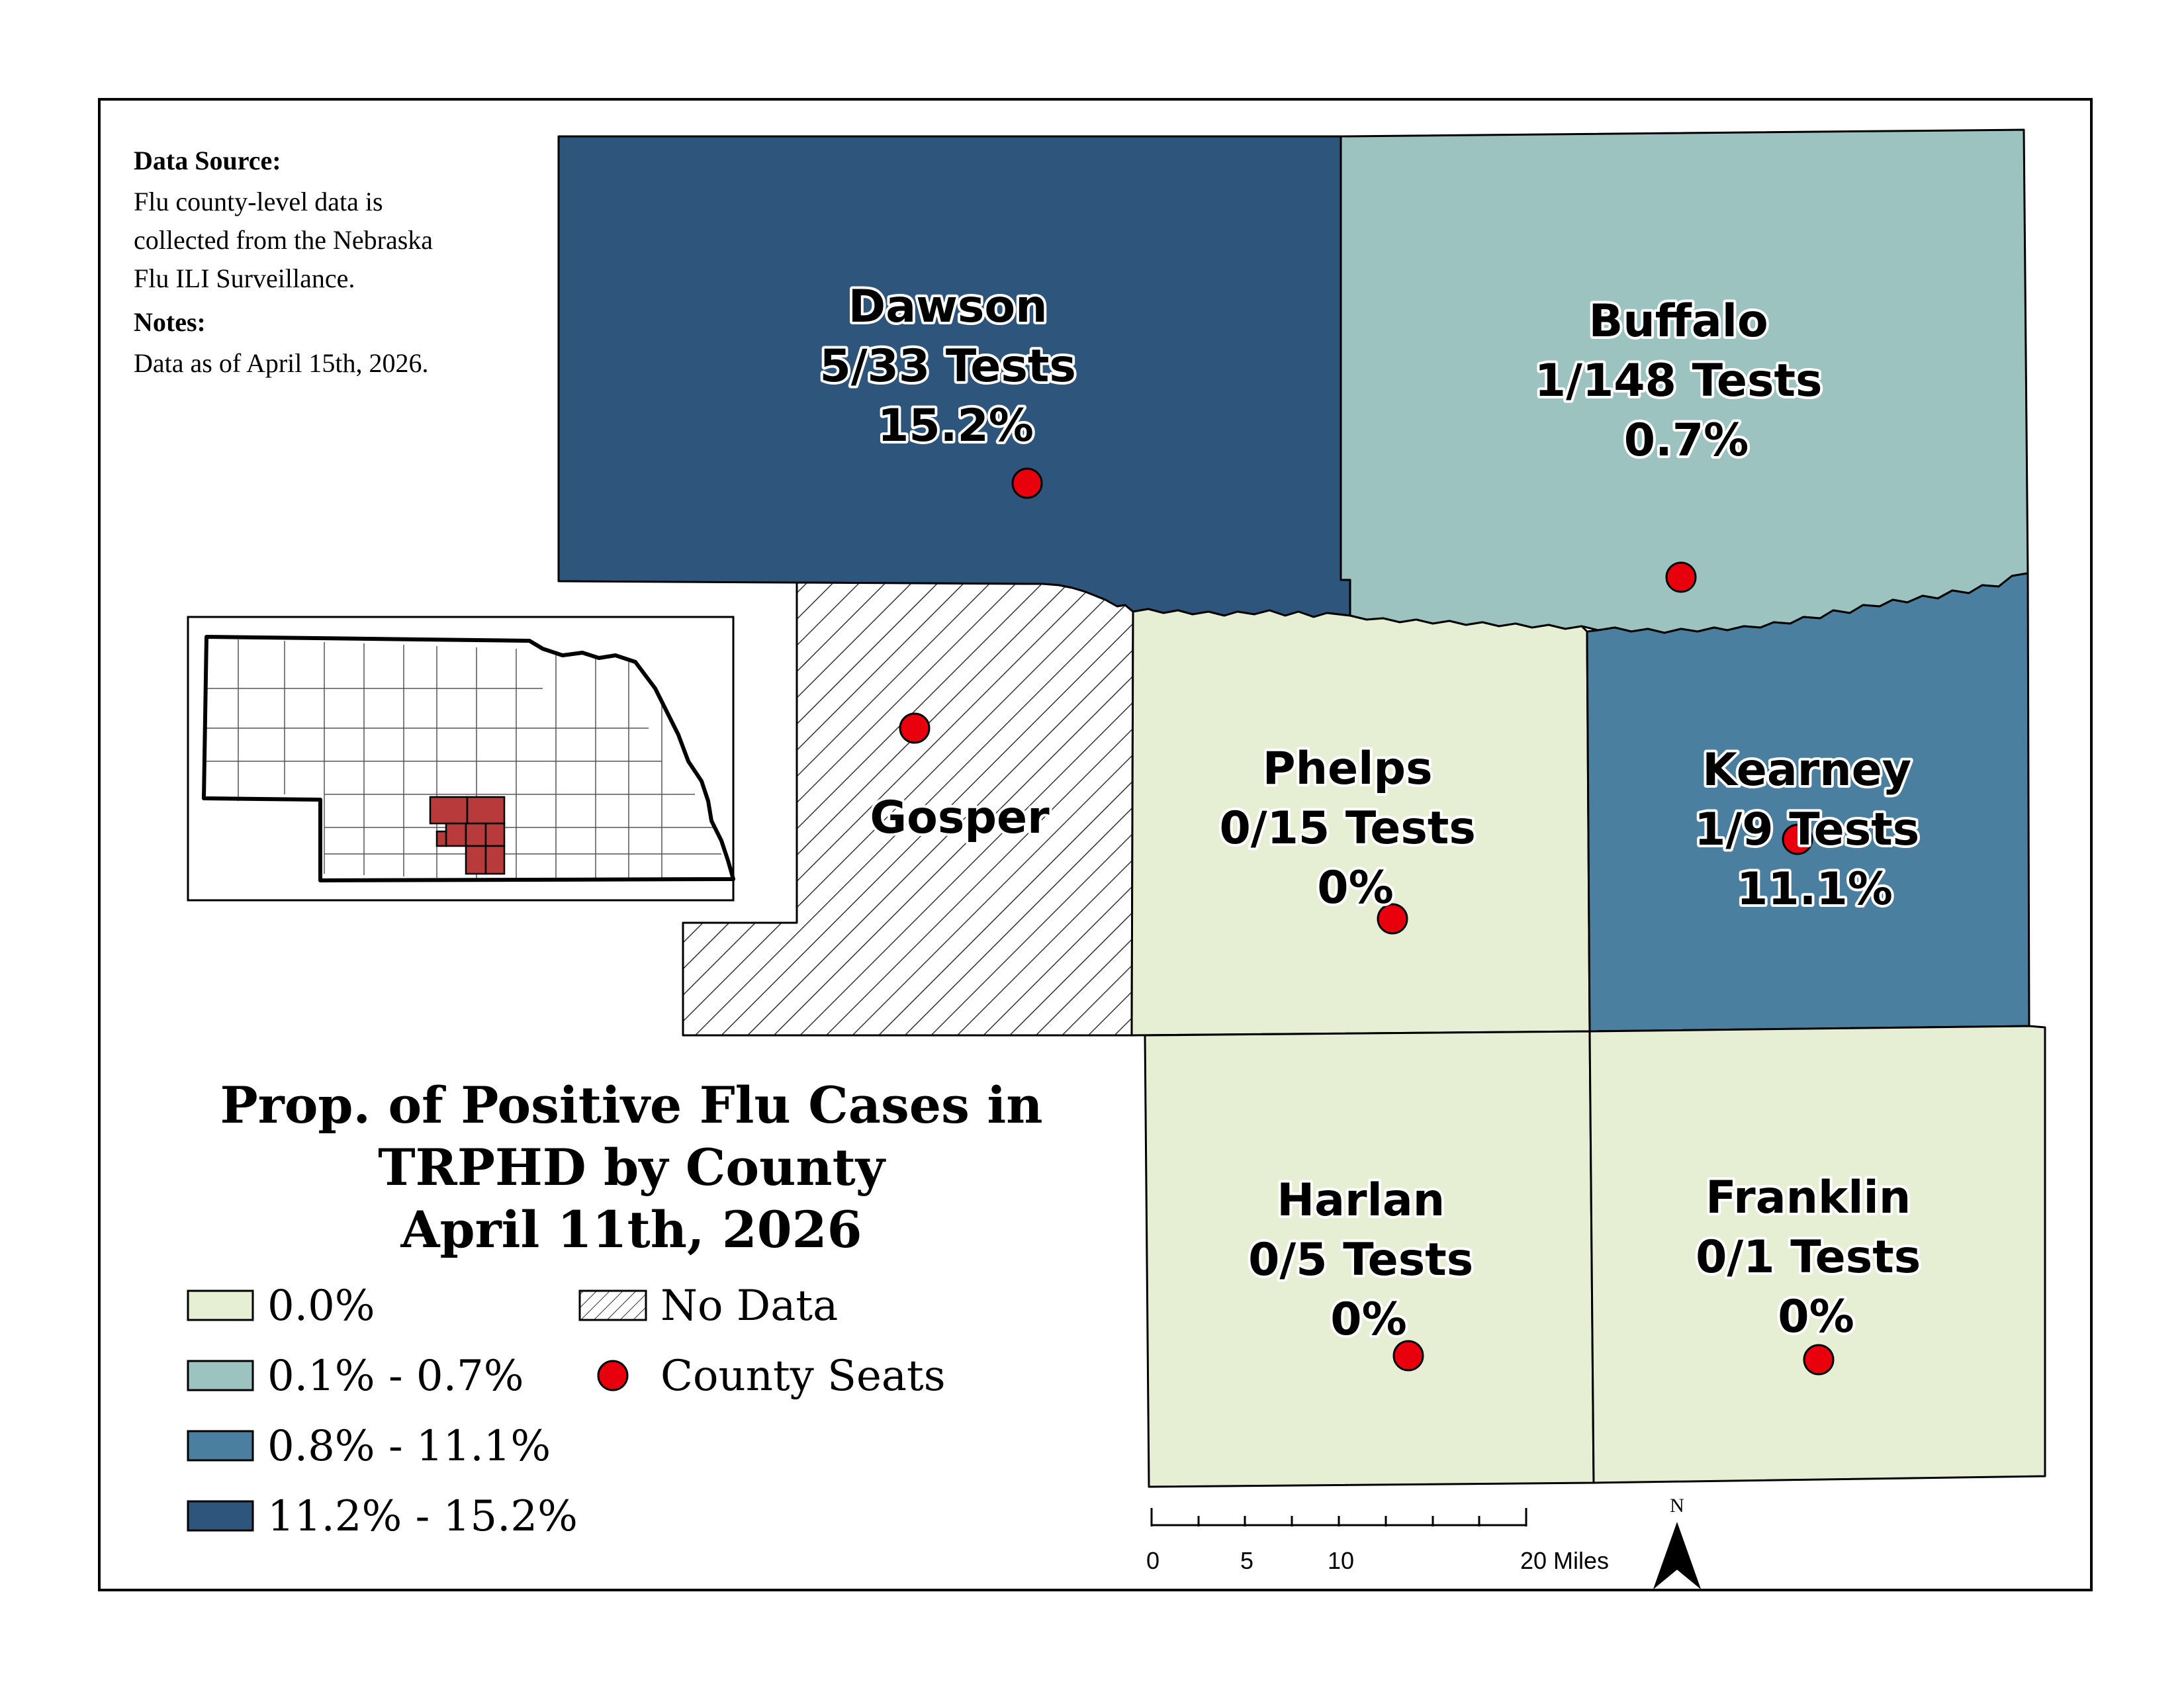  What do you see at coordinates (1678, 1542) in the screenshot?
I see `north-arrow-icon: N` at bounding box center [1678, 1542].